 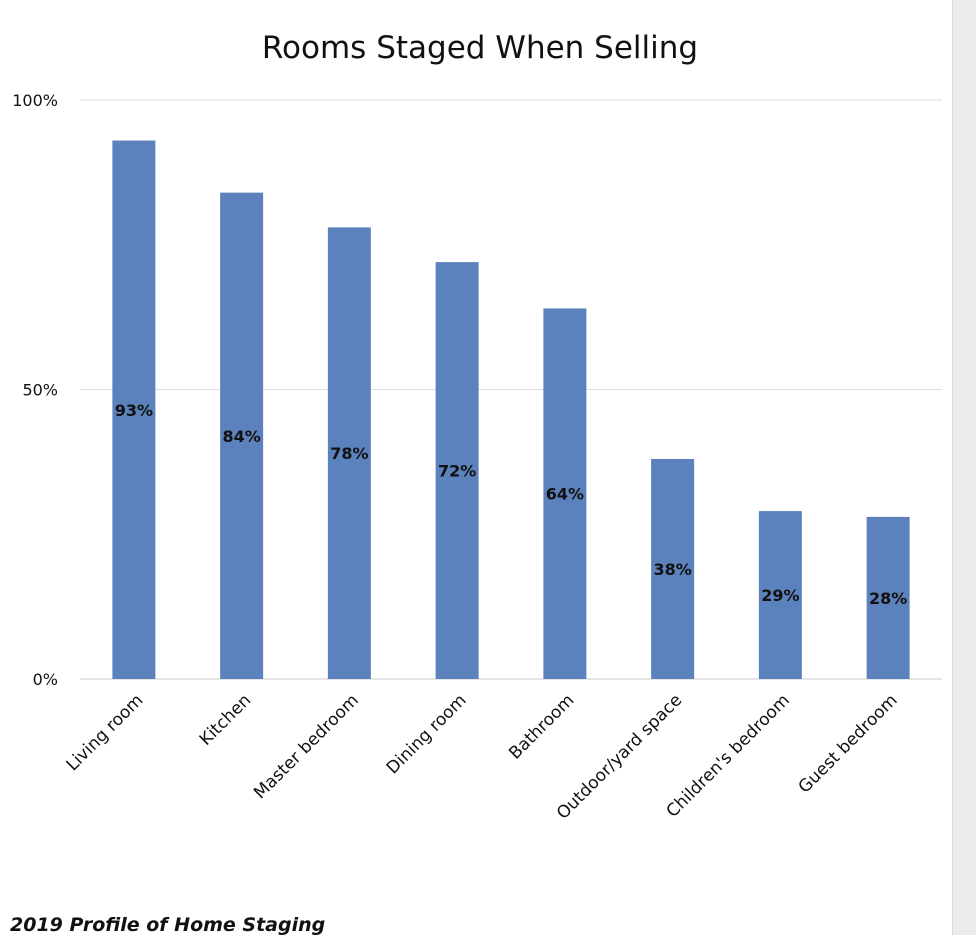 What do you see at coordinates (306, 746) in the screenshot?
I see `x-category-label: Master bedroom` at bounding box center [306, 746].